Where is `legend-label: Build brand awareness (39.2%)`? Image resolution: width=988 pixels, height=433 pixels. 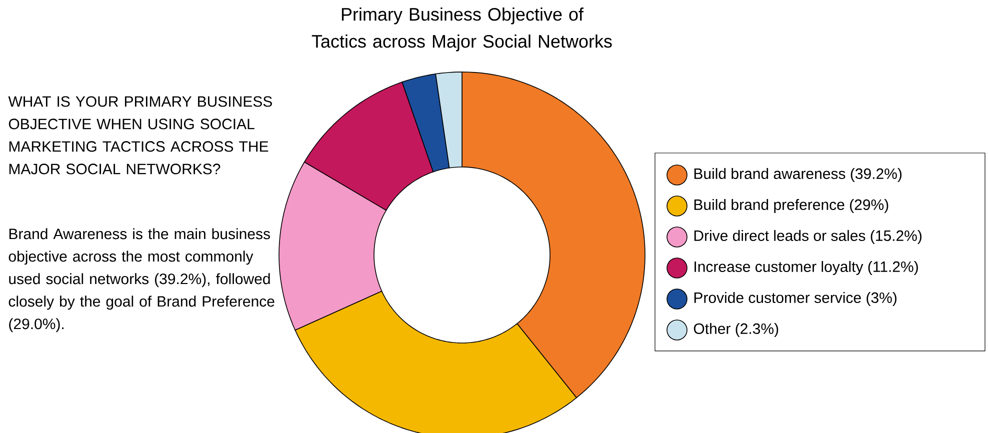 legend-label: Build brand awareness (39.2%) is located at coordinates (798, 175).